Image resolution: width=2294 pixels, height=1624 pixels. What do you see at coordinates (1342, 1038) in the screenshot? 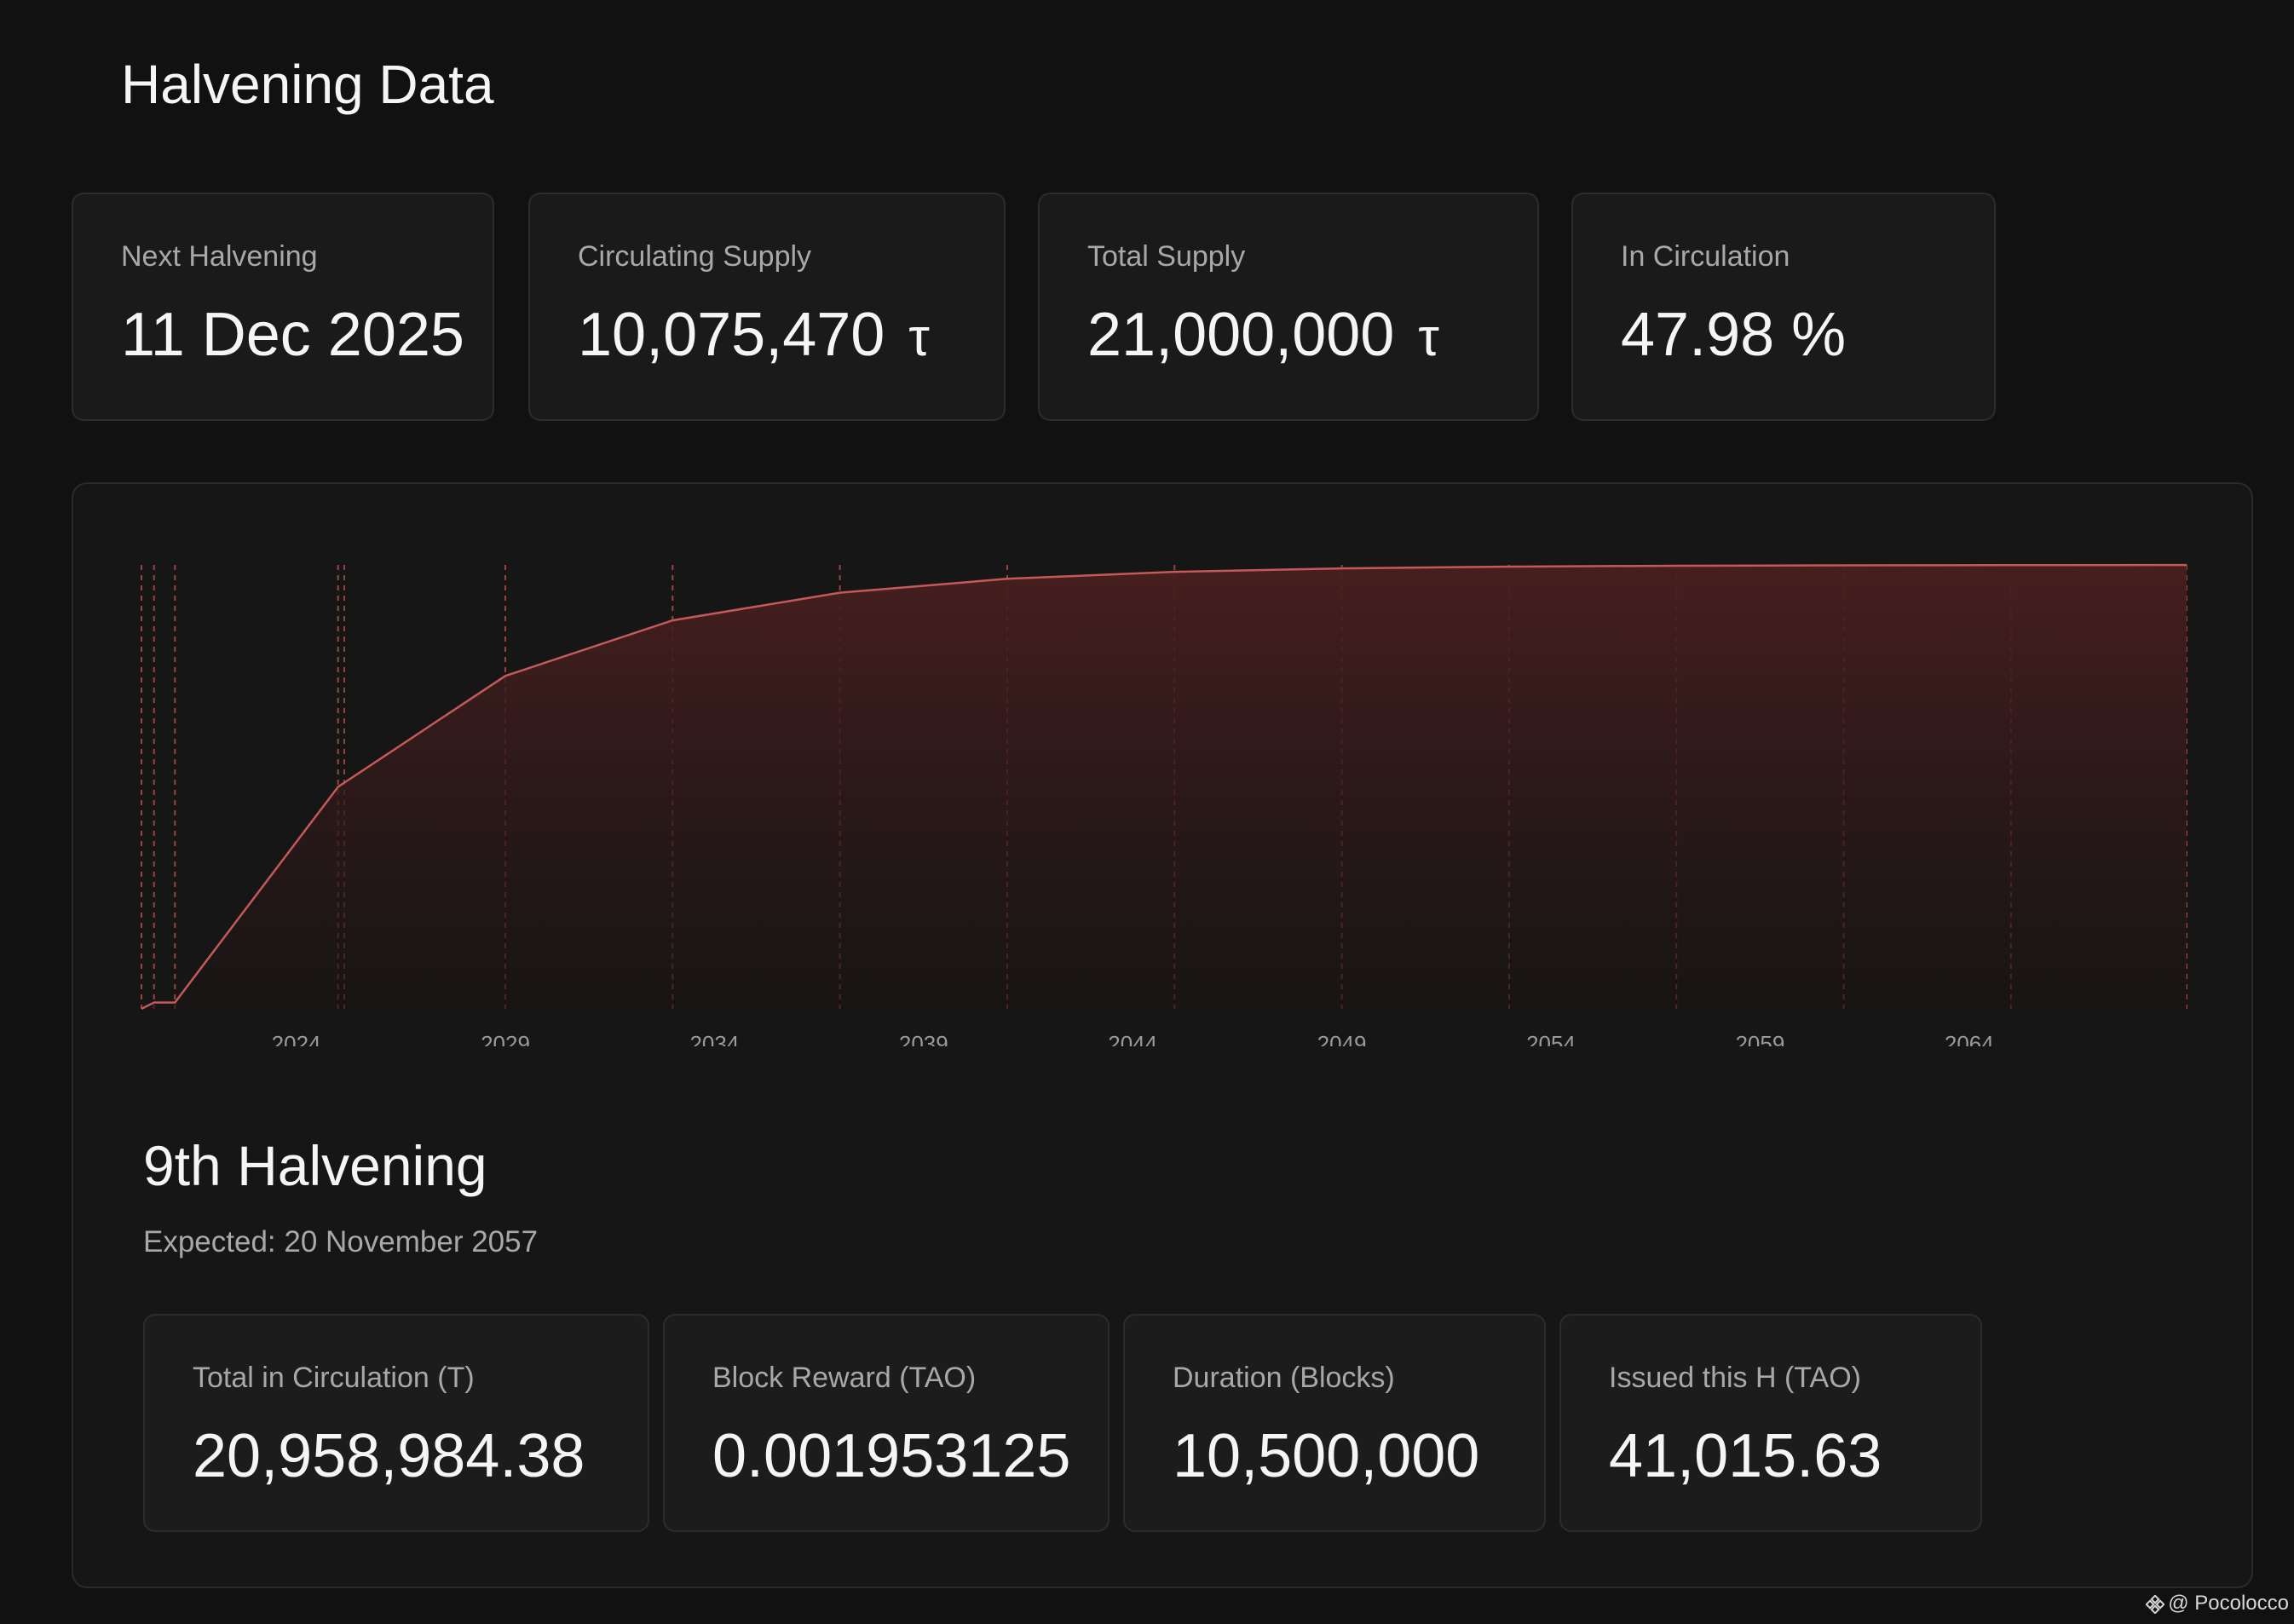
I see `x-tick-label: 2049` at bounding box center [1342, 1038].